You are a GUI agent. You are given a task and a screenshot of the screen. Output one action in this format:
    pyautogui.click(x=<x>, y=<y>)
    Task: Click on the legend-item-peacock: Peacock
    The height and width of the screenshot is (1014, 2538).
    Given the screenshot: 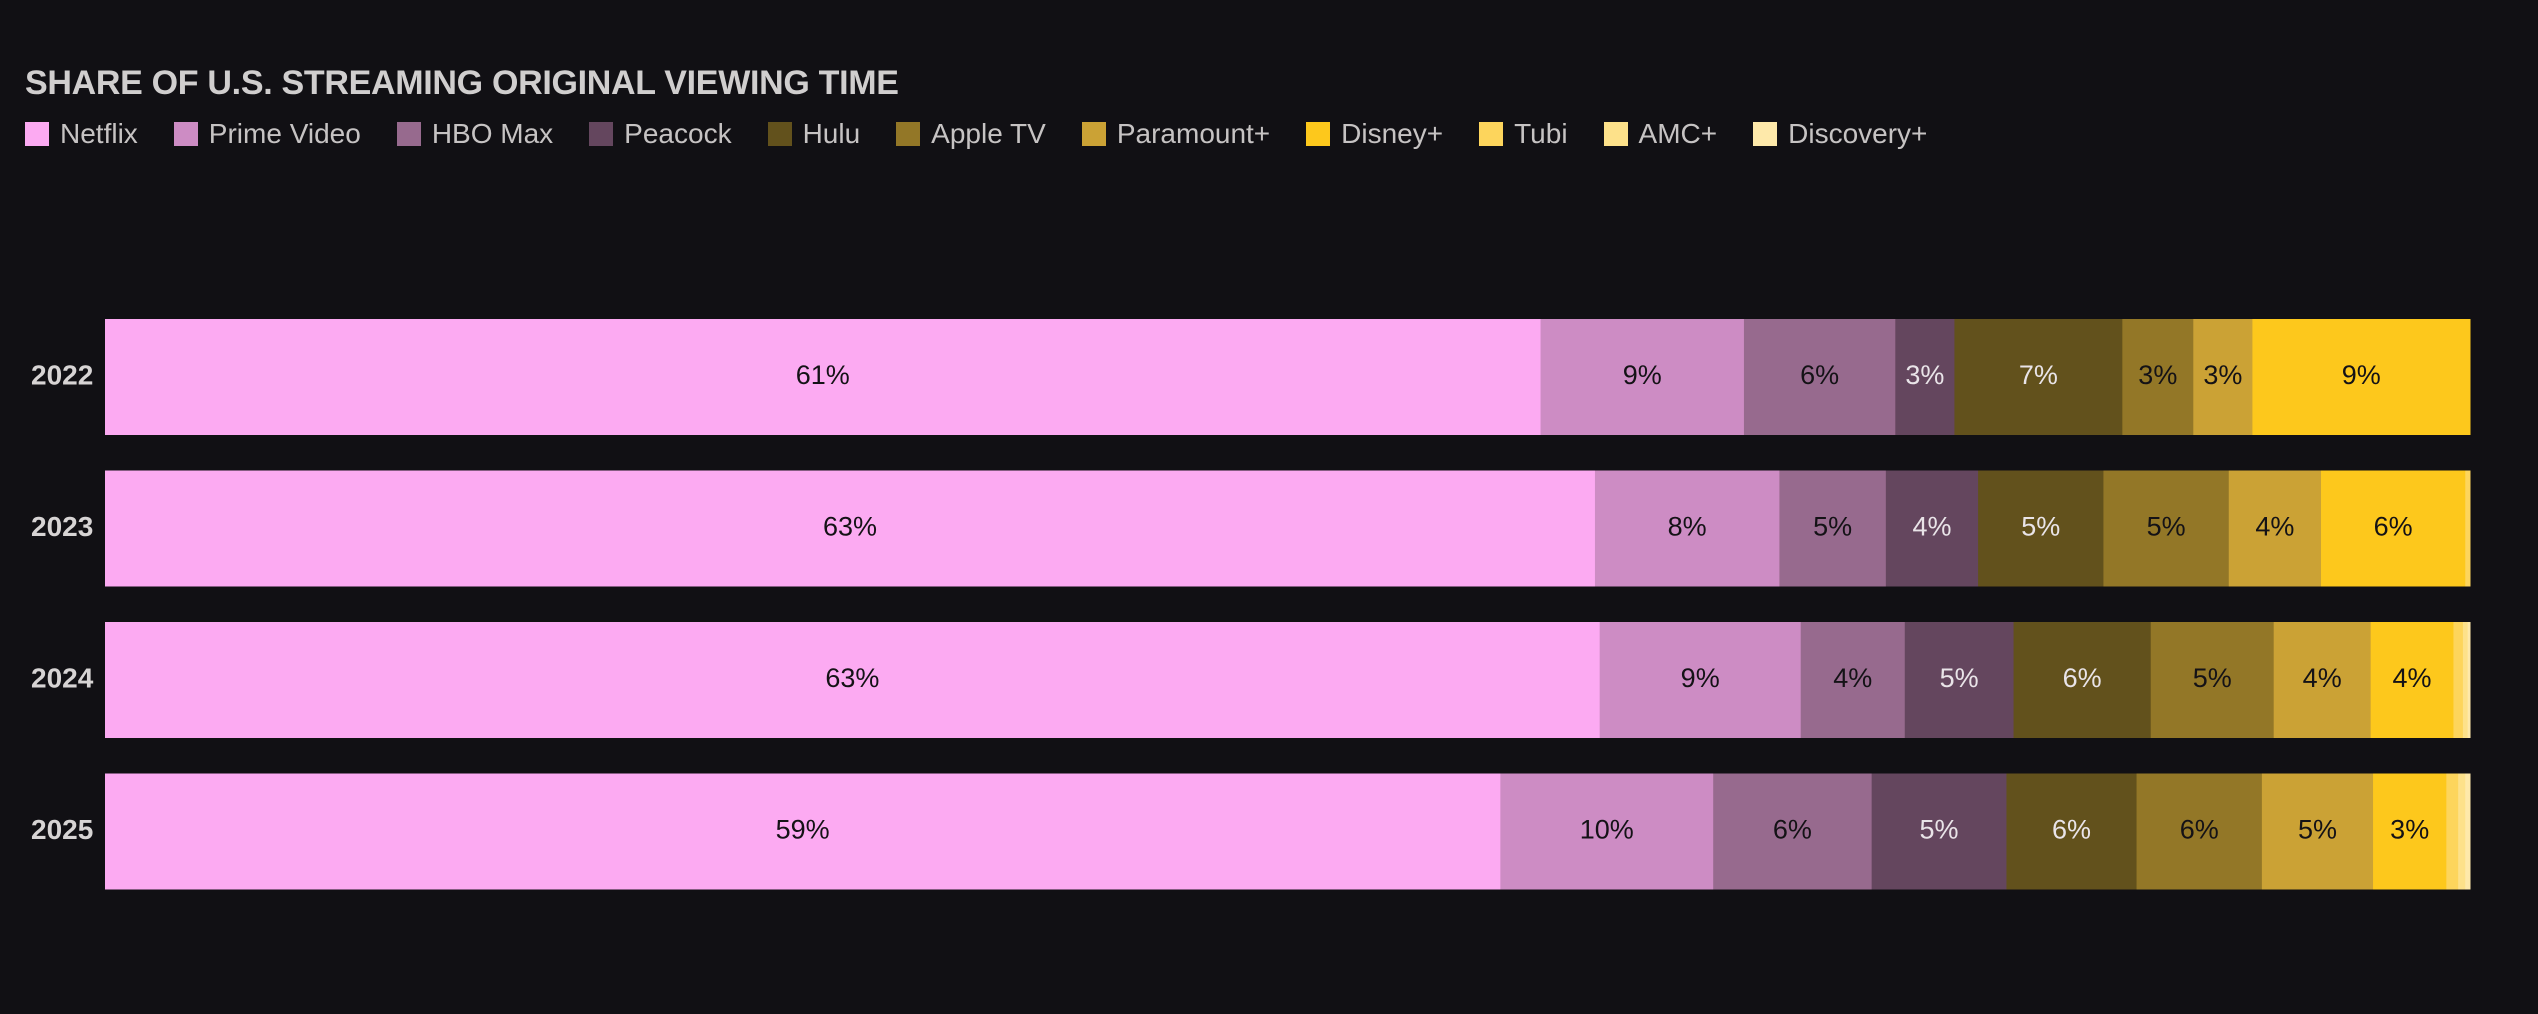 What is the action you would take?
    pyautogui.click(x=660, y=134)
    